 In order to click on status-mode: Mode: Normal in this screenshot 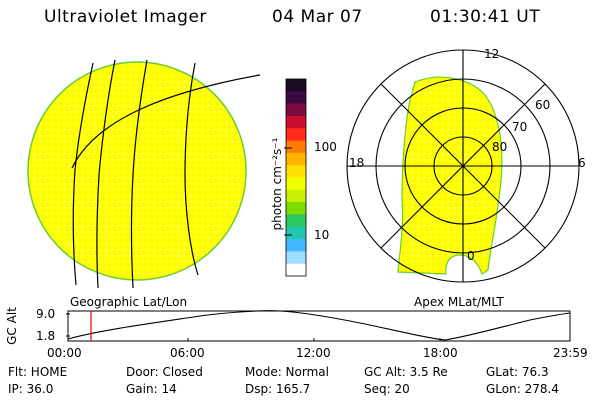, I will do `click(287, 372)`.